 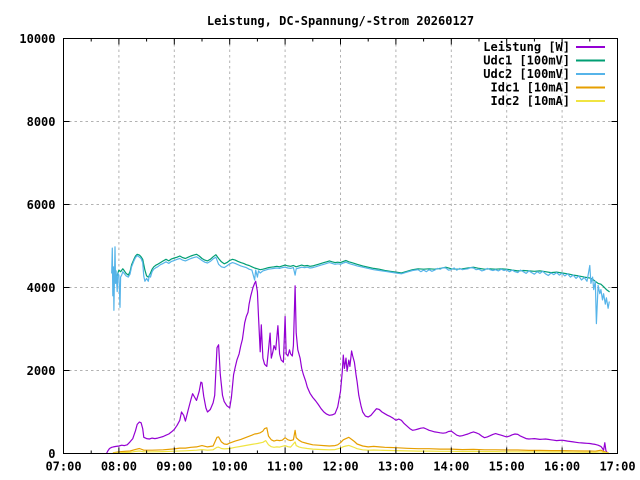 I want to click on x-tick-label: 17:00, so click(x=617, y=467).